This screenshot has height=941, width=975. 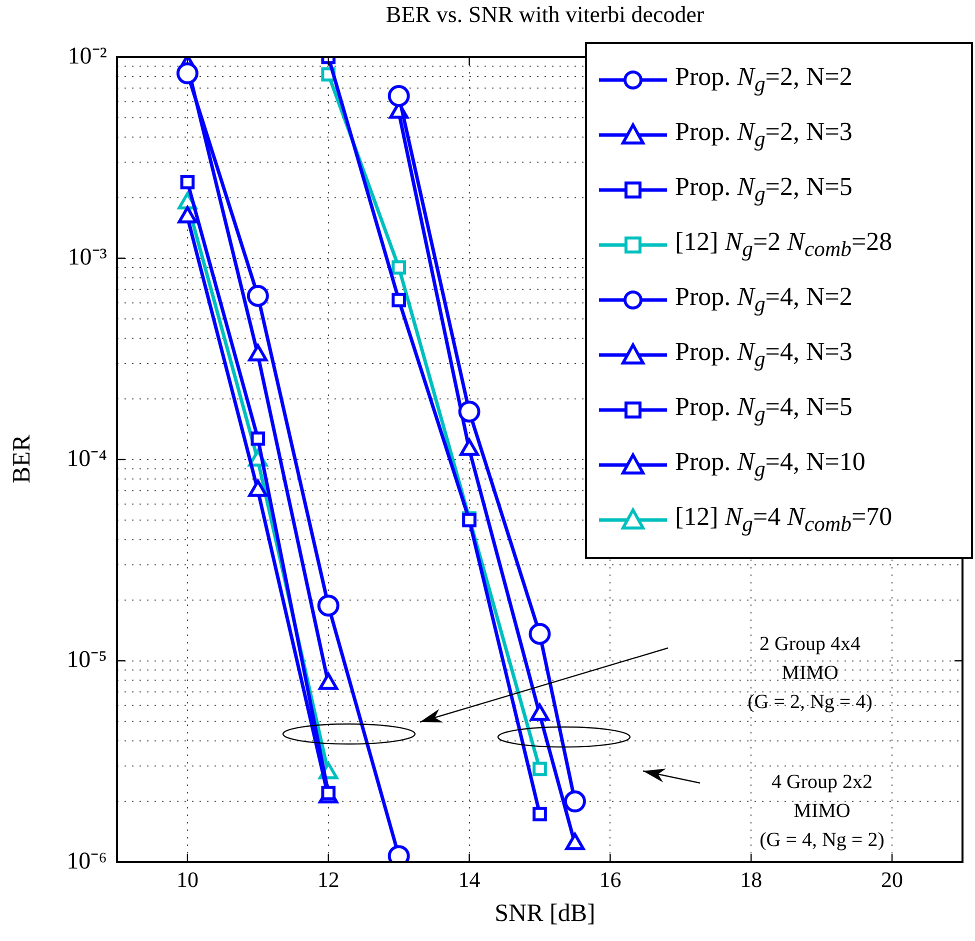 I want to click on x-tick-label: 12, so click(x=328, y=879).